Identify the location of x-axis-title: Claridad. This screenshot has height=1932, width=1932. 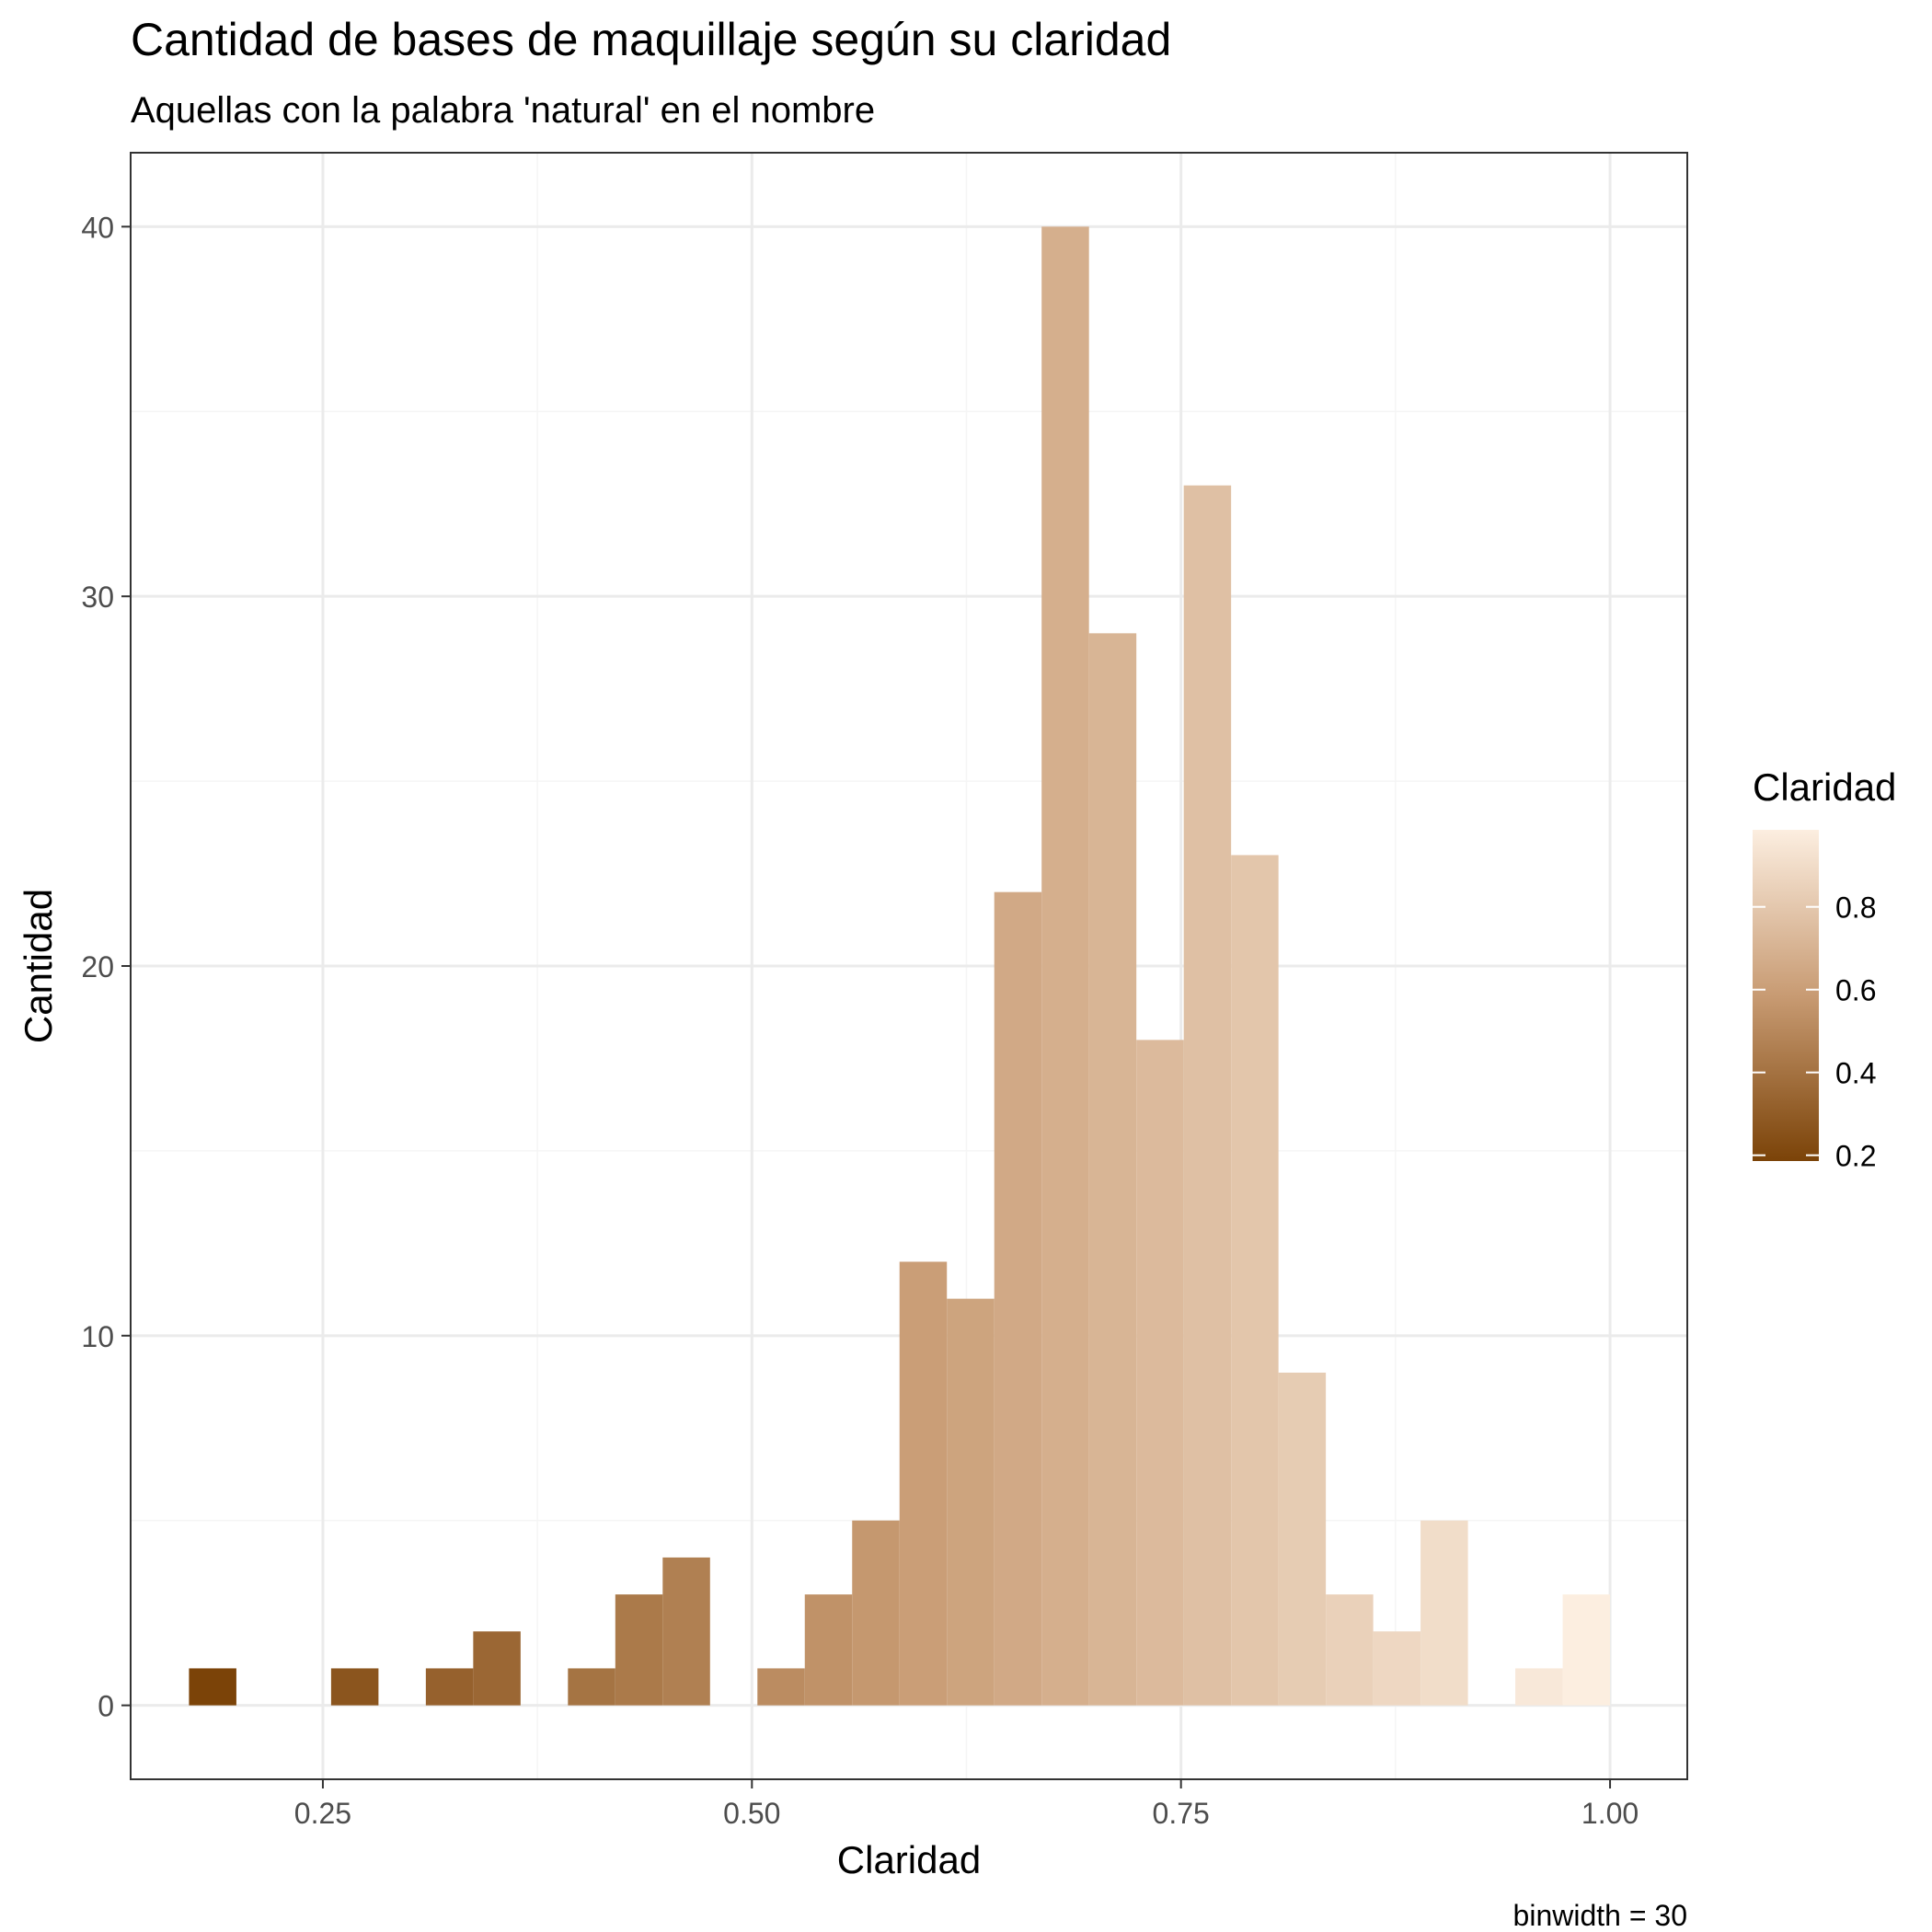
(909, 1859).